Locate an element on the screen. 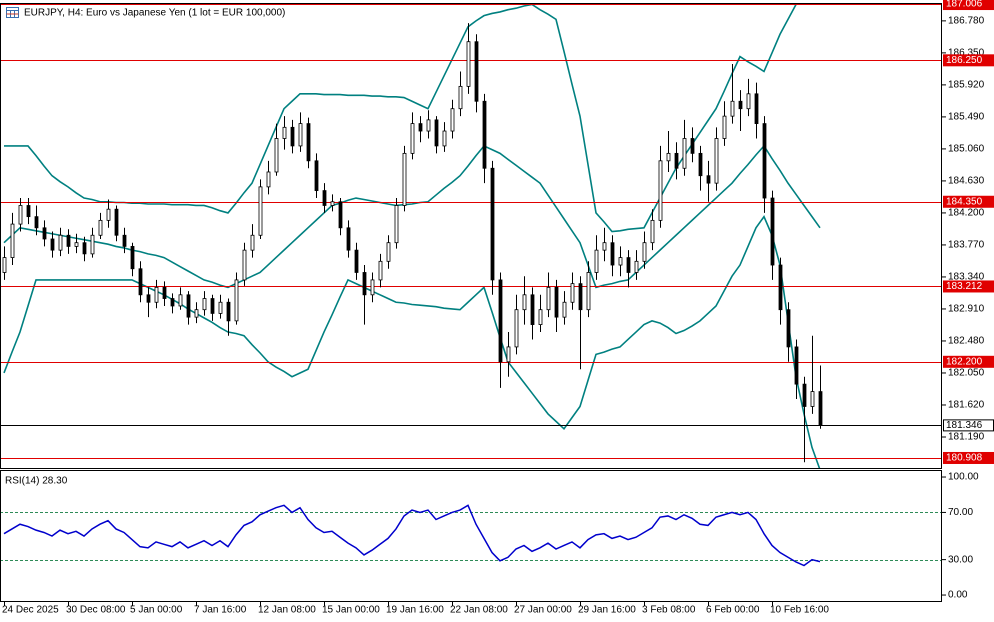  x-tick-label: 15 Jan 00:00 is located at coordinates (351, 610).